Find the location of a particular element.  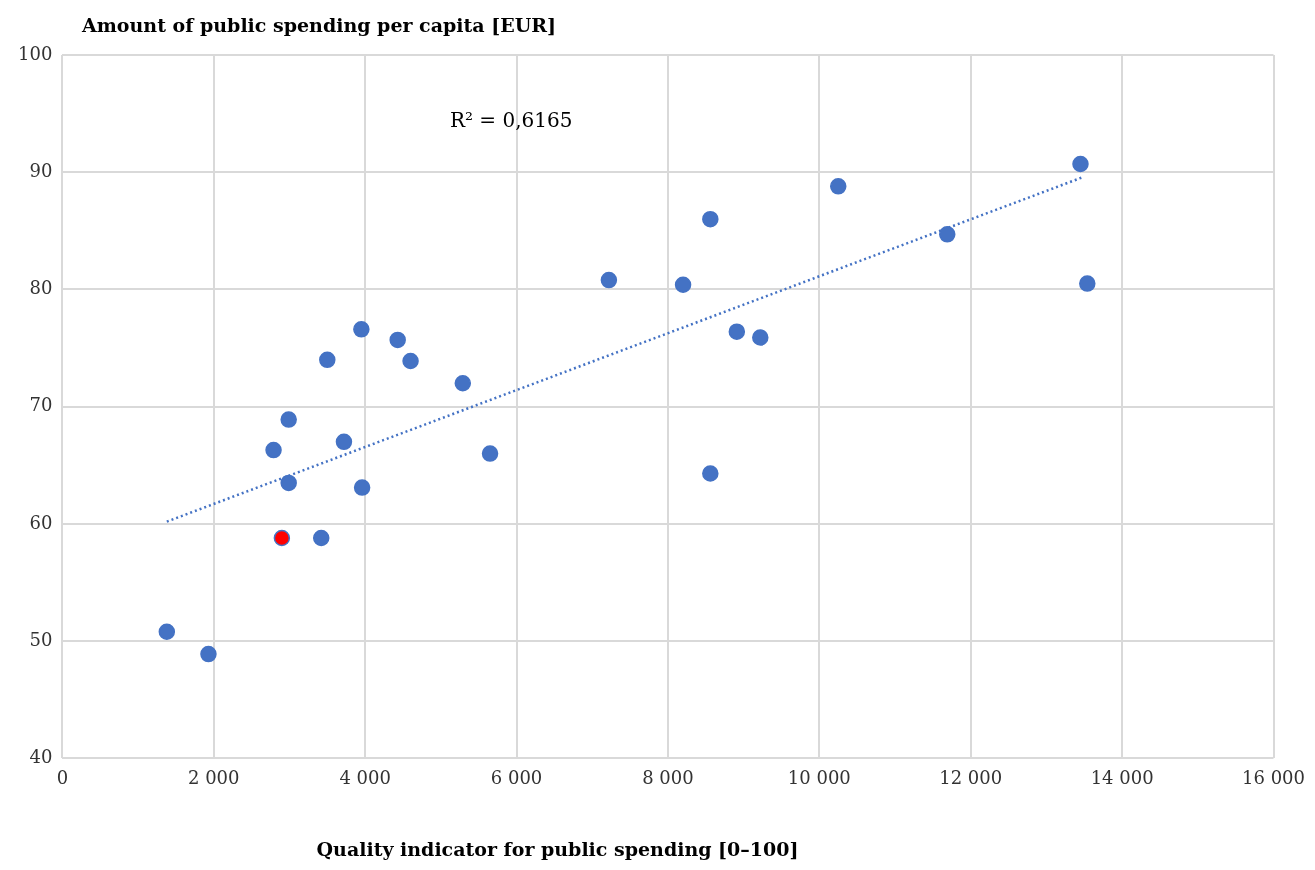

y-tick-label: 90 is located at coordinates (41, 170).